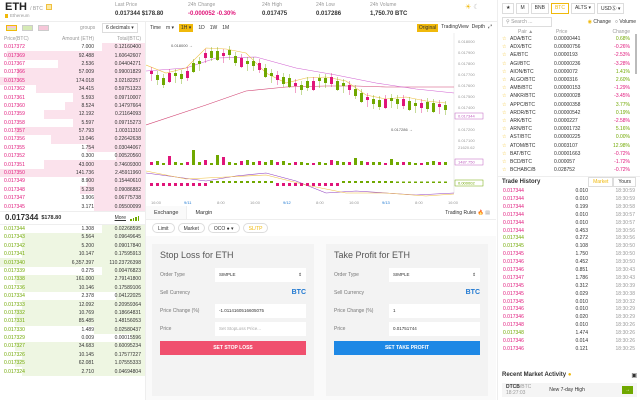  Describe the element at coordinates (204, 213) in the screenshot. I see `tab-margin: Margin` at that location.